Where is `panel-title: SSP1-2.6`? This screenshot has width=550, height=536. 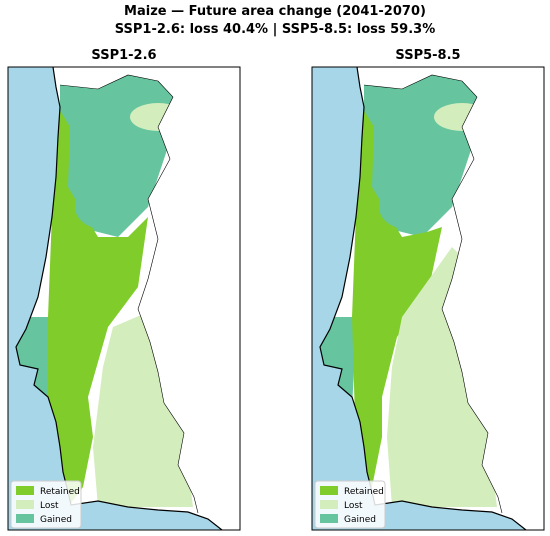 panel-title: SSP1-2.6 is located at coordinates (123, 55).